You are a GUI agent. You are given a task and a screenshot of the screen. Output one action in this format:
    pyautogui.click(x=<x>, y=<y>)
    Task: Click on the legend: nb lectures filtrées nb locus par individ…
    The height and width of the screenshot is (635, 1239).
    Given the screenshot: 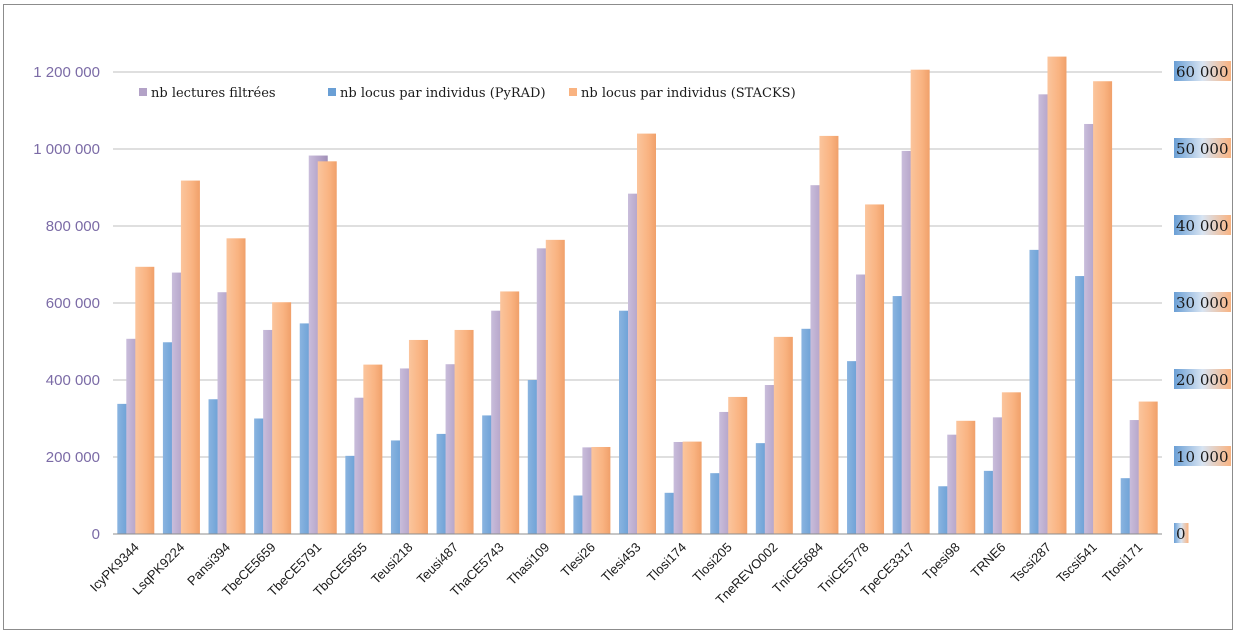 What is the action you would take?
    pyautogui.click(x=467, y=93)
    